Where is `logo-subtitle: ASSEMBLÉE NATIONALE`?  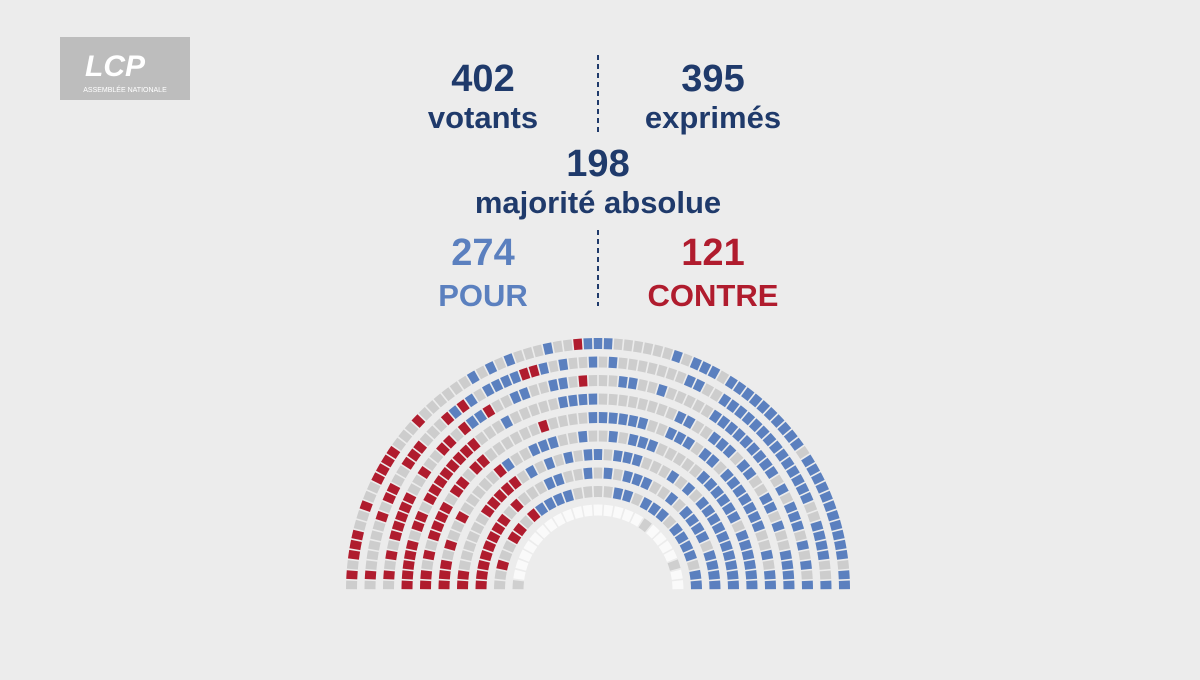
logo-subtitle: ASSEMBLÉE NATIONALE is located at coordinates (125, 89).